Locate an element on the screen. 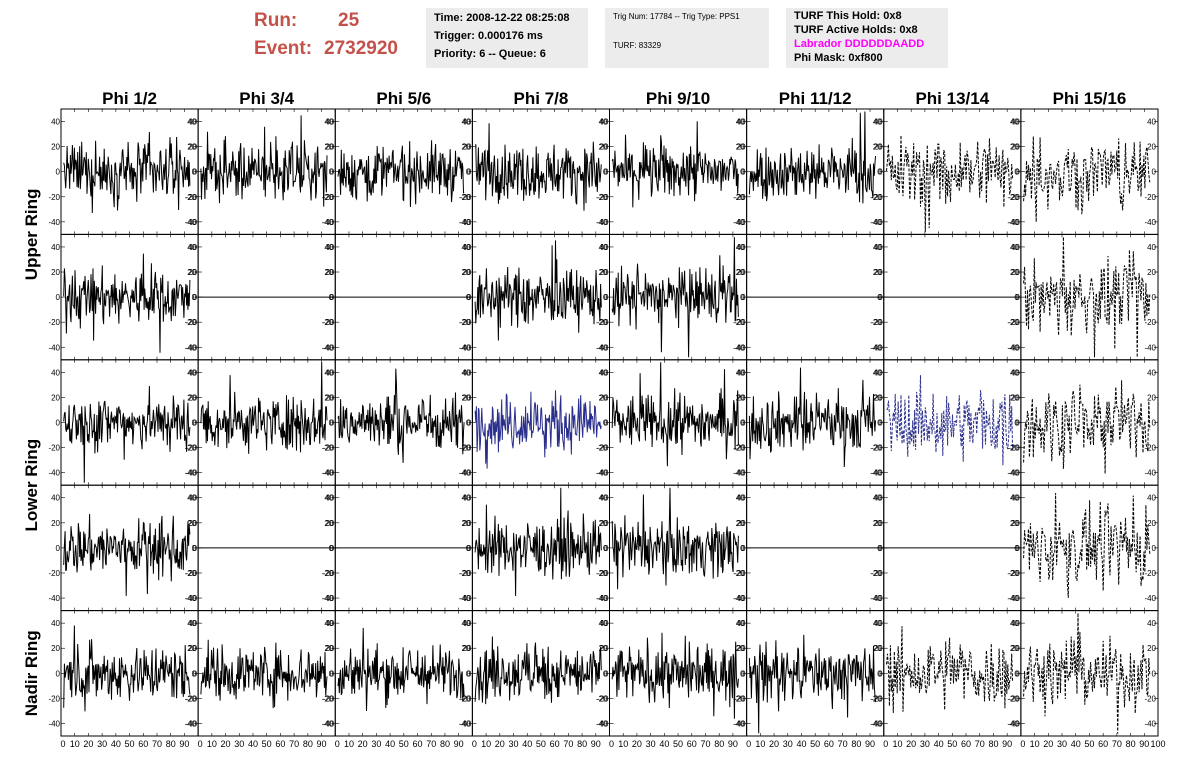 The width and height of the screenshot is (1196, 772). turf-this-hold-text: TURF This Hold: 0x8 is located at coordinates (848, 16).